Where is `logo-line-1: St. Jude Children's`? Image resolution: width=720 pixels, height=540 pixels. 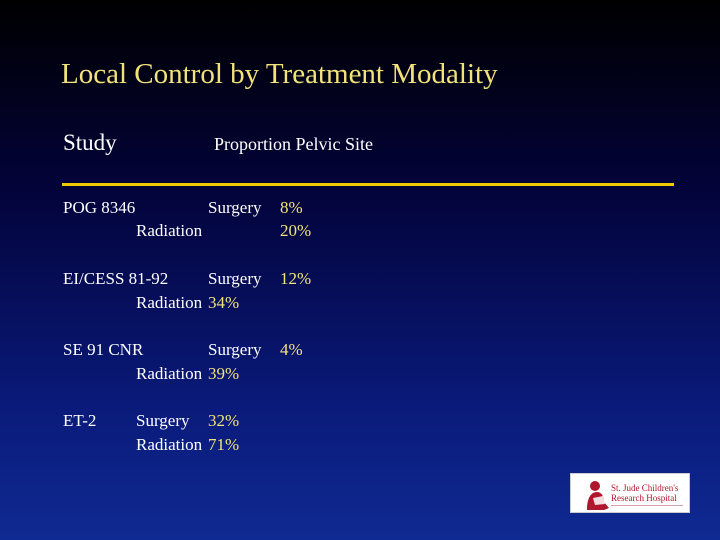
logo-line-1: St. Jude Children's is located at coordinates (645, 488).